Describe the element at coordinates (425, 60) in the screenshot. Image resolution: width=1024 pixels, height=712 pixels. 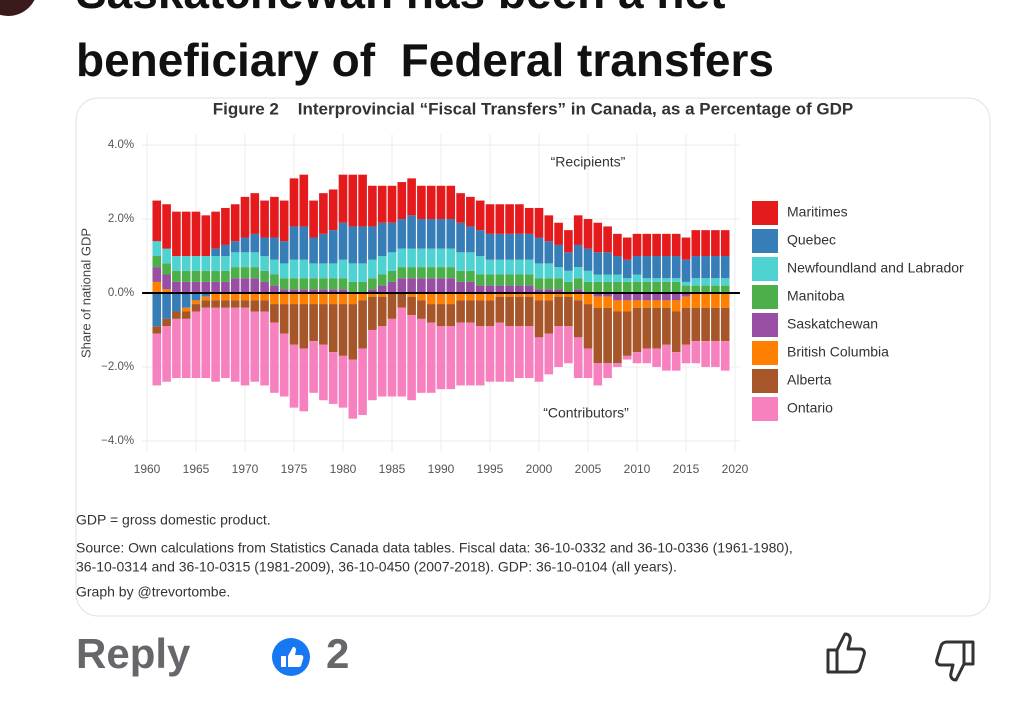
I see `post-title-line: beneficiary of Federal transfers` at that location.